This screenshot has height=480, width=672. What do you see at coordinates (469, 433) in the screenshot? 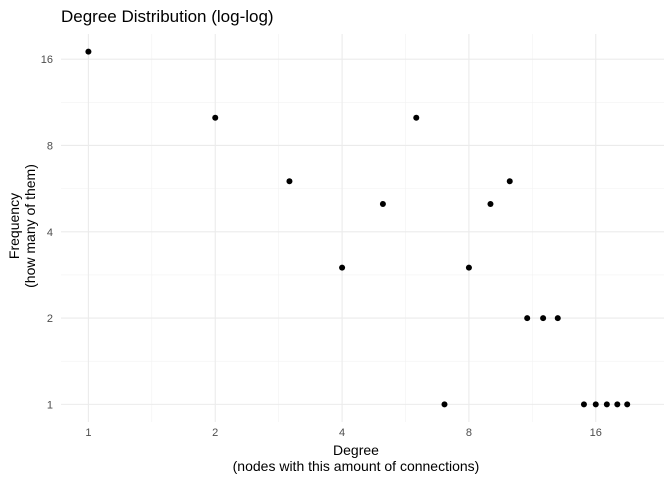
I see `x-tick-label: 8` at bounding box center [469, 433].